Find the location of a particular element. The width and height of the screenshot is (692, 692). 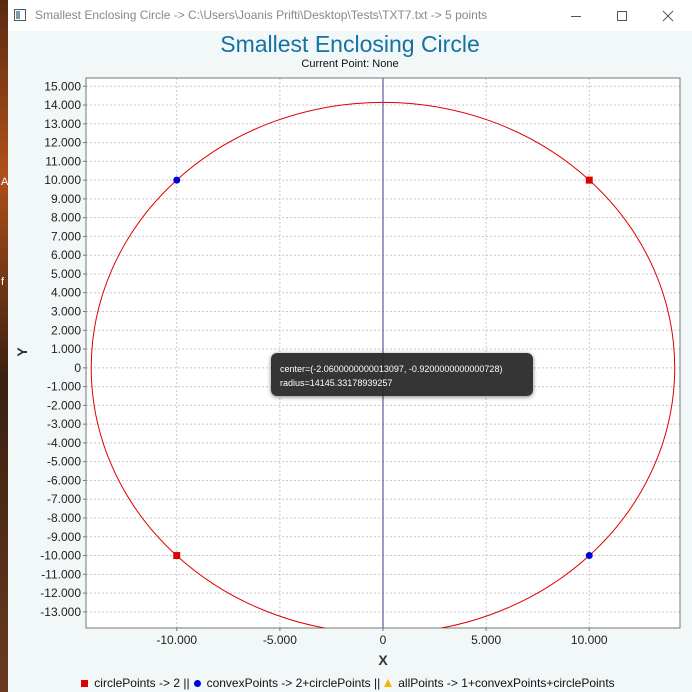

minimize-icon is located at coordinates (576, 16).